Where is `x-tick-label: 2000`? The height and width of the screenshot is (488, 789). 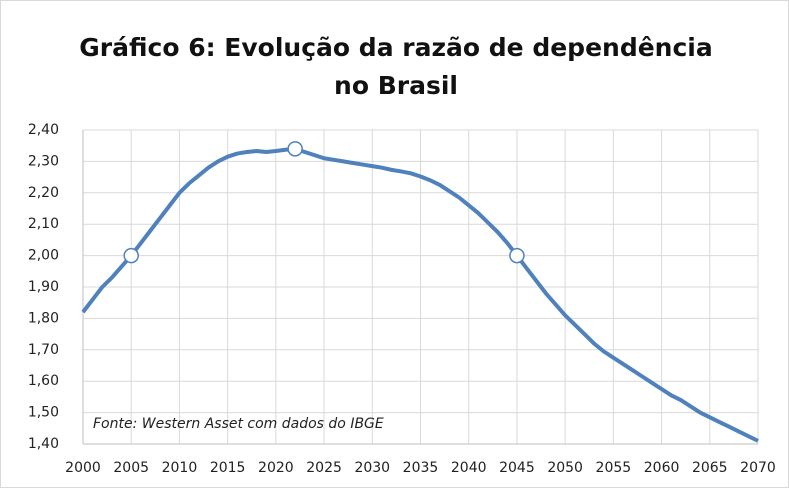
x-tick-label: 2000 is located at coordinates (83, 468).